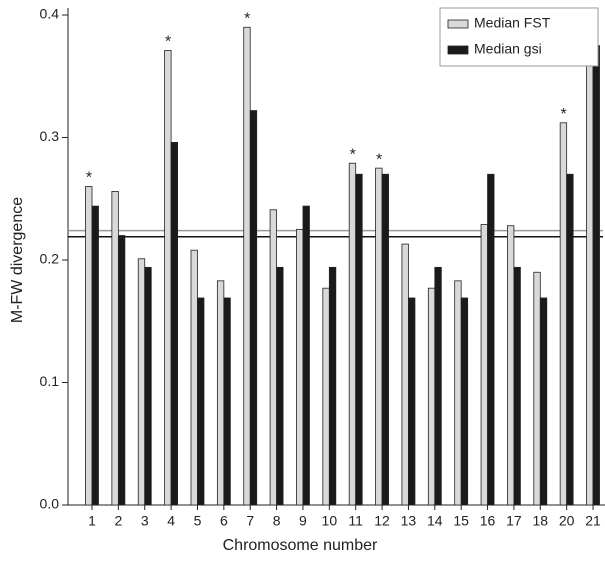 The width and height of the screenshot is (605, 562). I want to click on x-tick-label: 13, so click(409, 521).